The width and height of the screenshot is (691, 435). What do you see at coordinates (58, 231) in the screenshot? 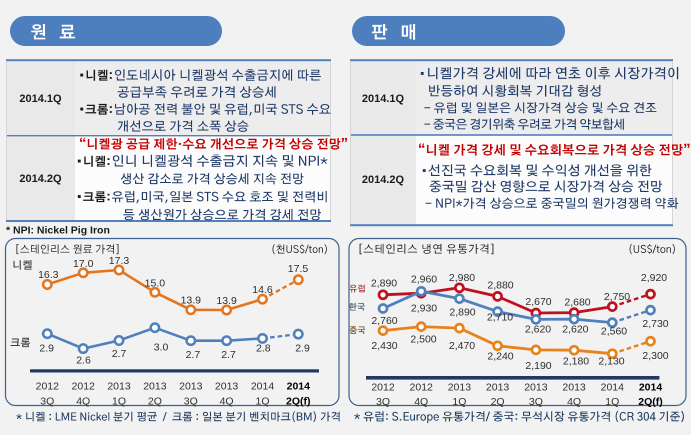
I see `svg-text: * NPI: Nickel Pig Iron` at bounding box center [58, 231].